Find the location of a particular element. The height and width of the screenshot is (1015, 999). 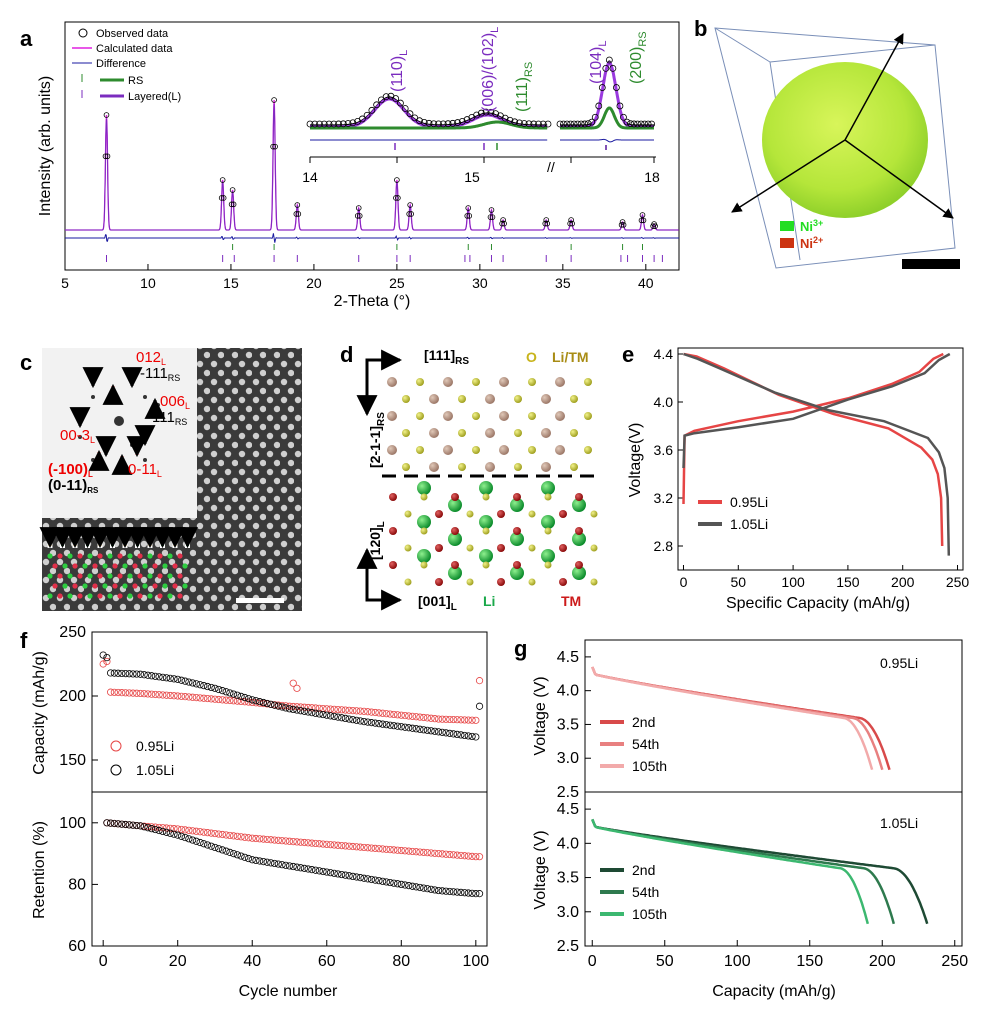

panel-g-top-legend: 2nd 54th 105th is located at coordinates (633, 744).